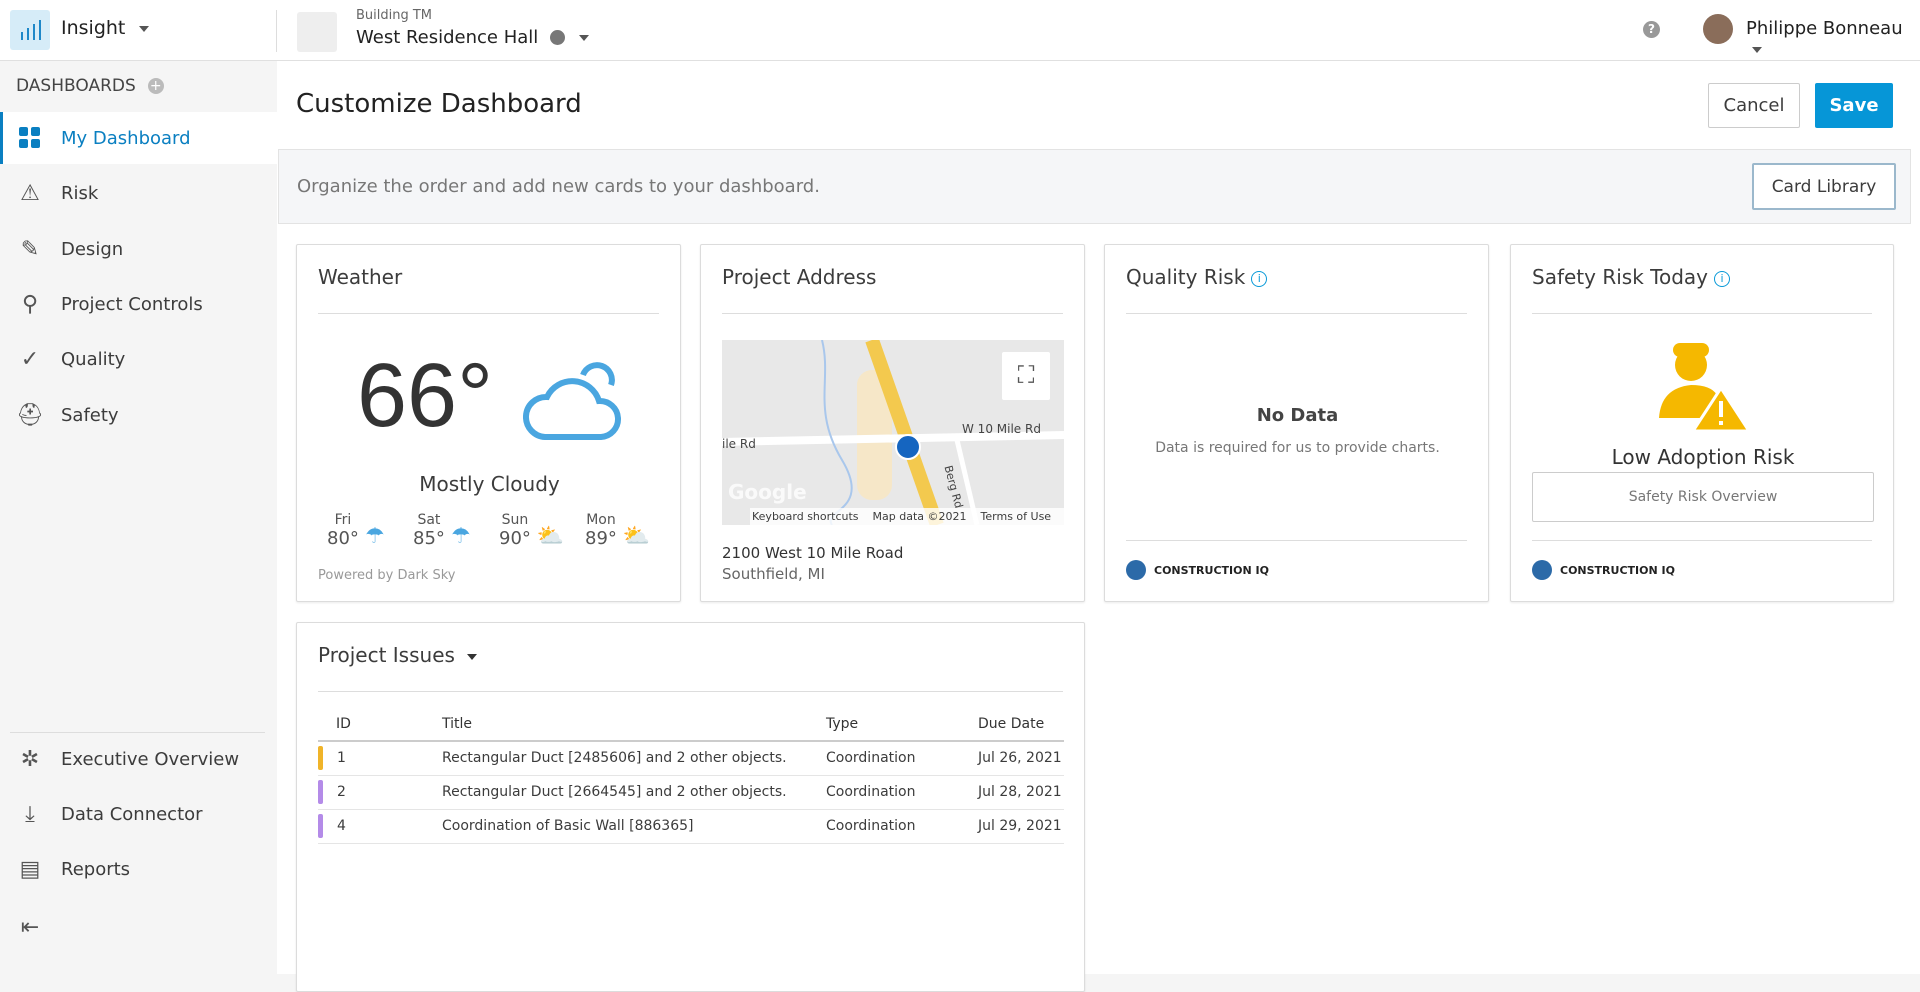 The height and width of the screenshot is (992, 1920). What do you see at coordinates (439, 104) in the screenshot?
I see `page-title: Customize Dashboard` at bounding box center [439, 104].